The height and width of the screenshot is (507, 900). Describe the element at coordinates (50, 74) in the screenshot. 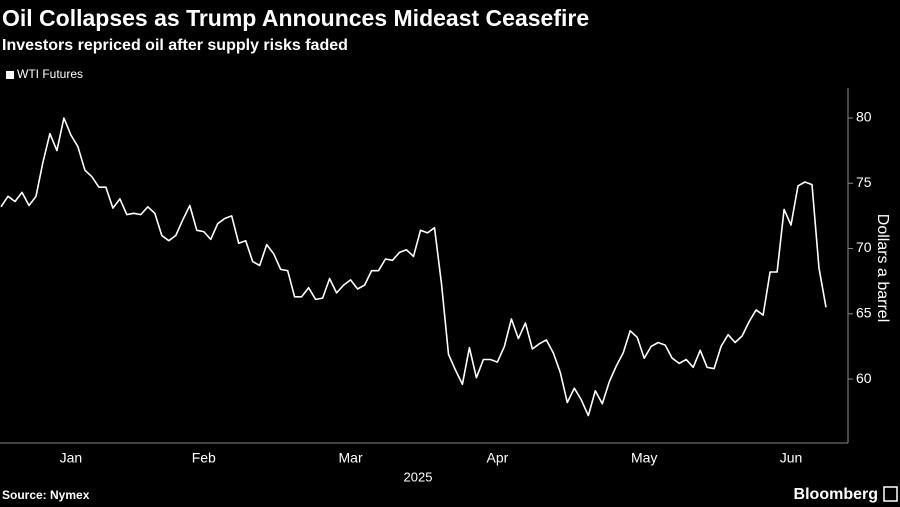

I see `legend-label: WTI Futures` at that location.